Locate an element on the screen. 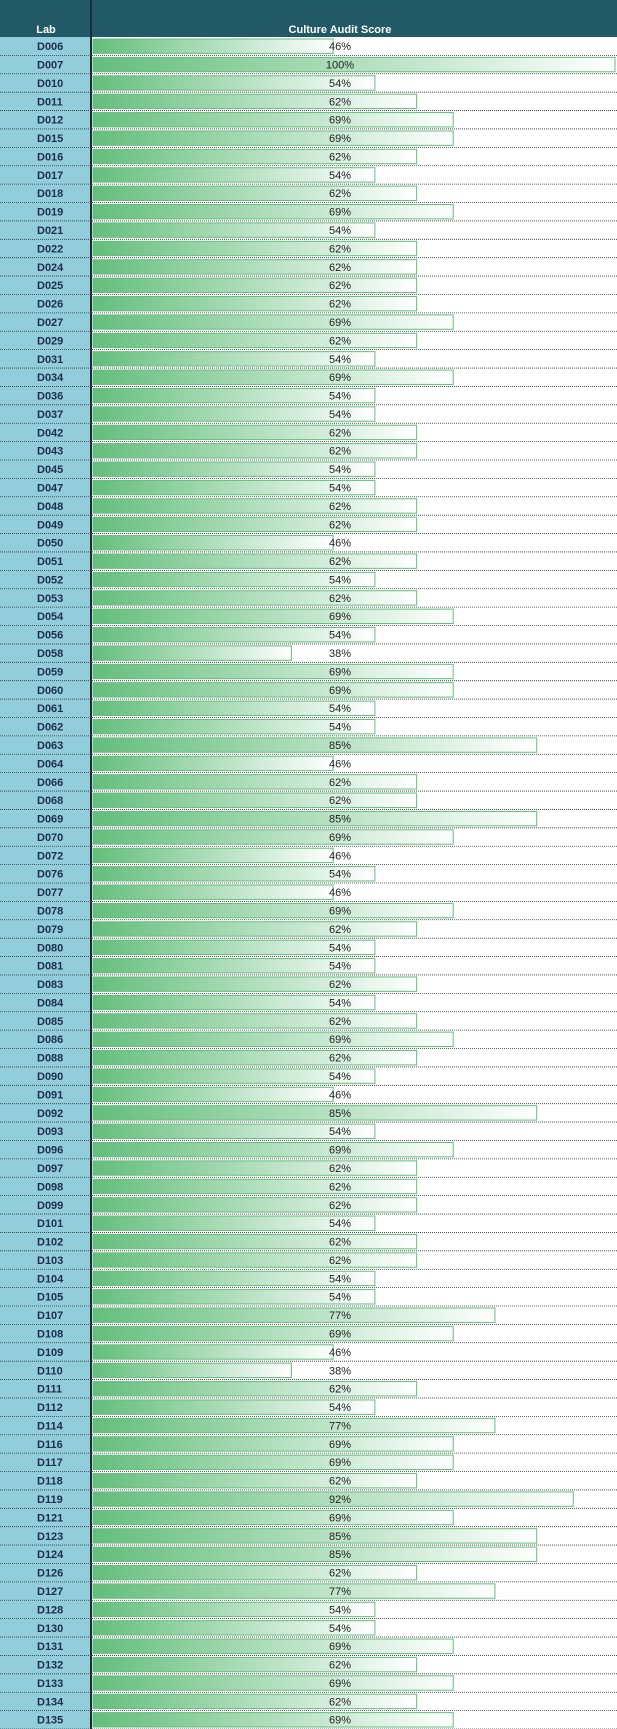  lab-label: D114 is located at coordinates (50, 1426).